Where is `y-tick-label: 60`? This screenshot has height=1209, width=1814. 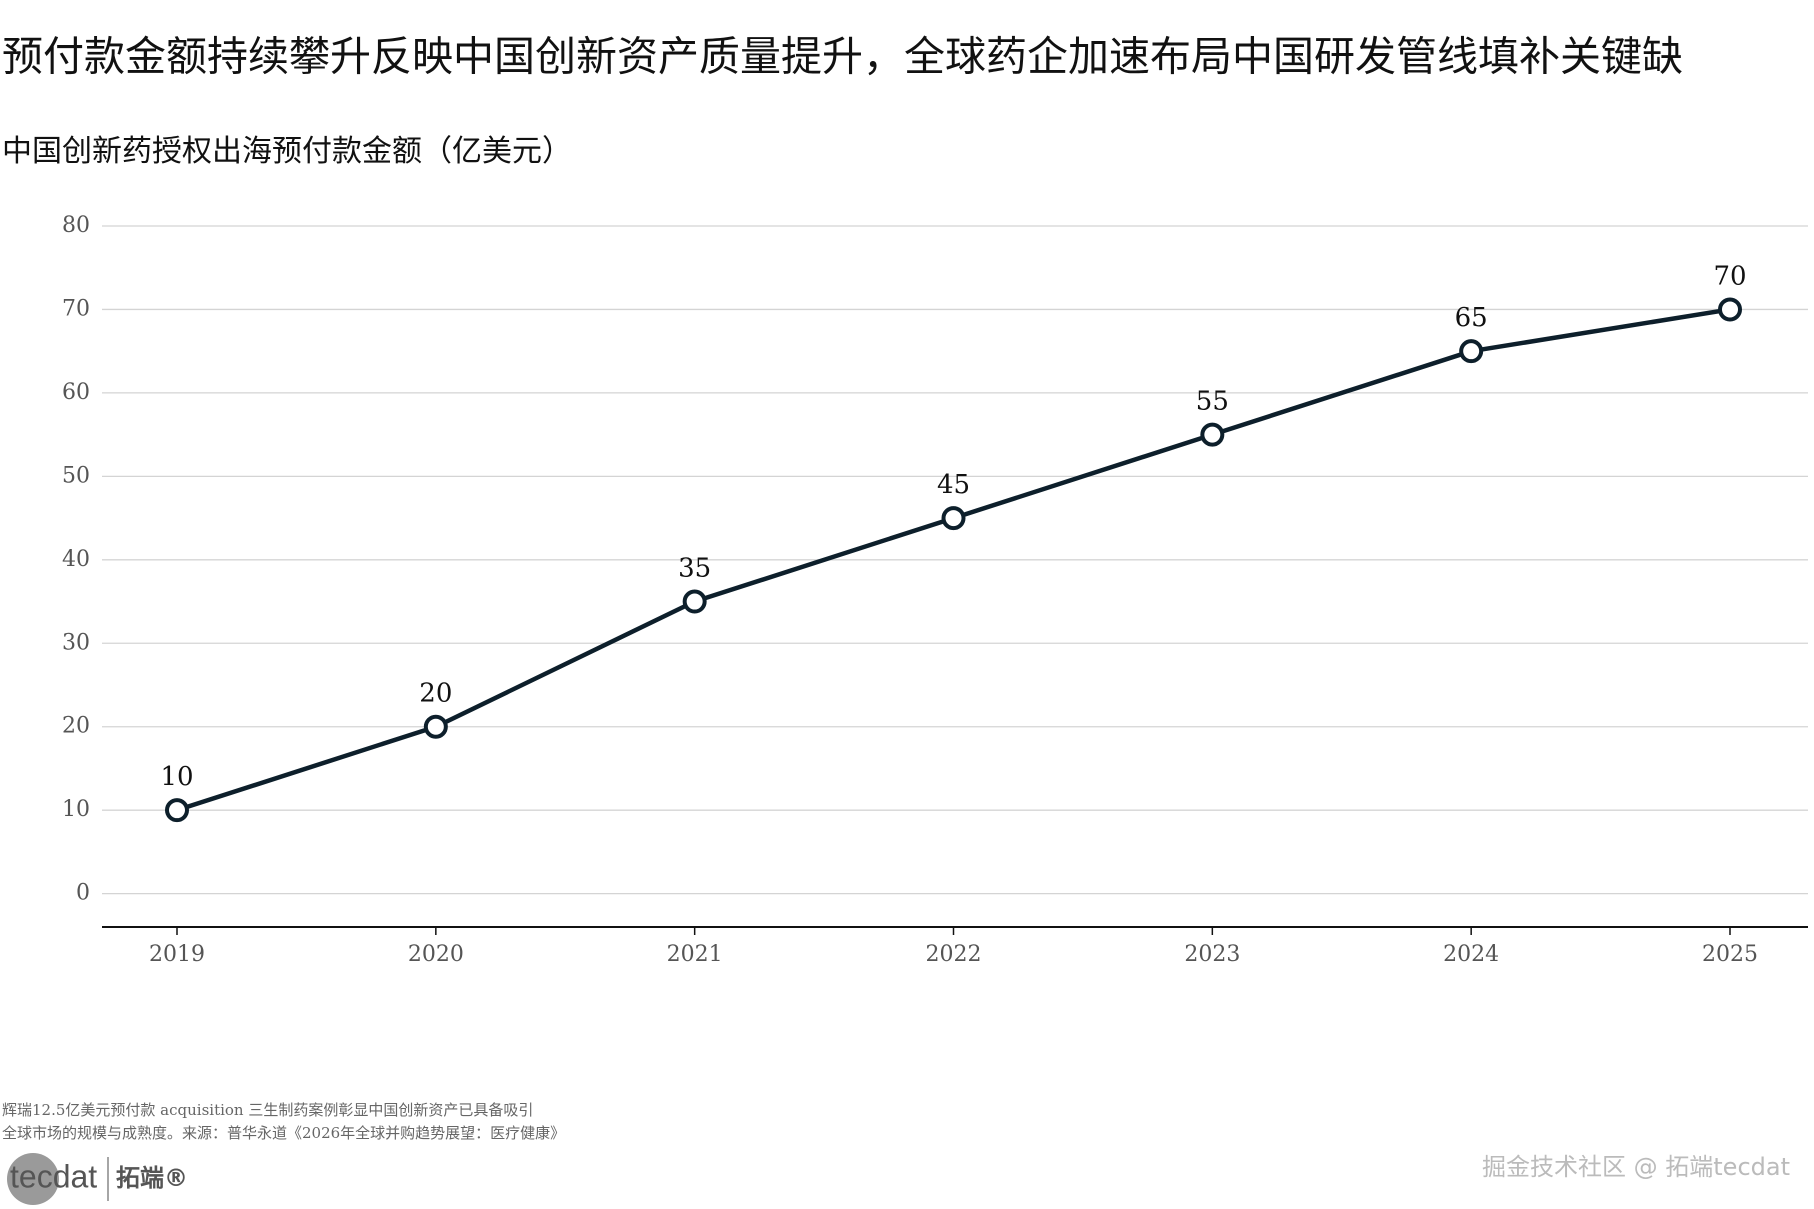
y-tick-label: 60 is located at coordinates (76, 392).